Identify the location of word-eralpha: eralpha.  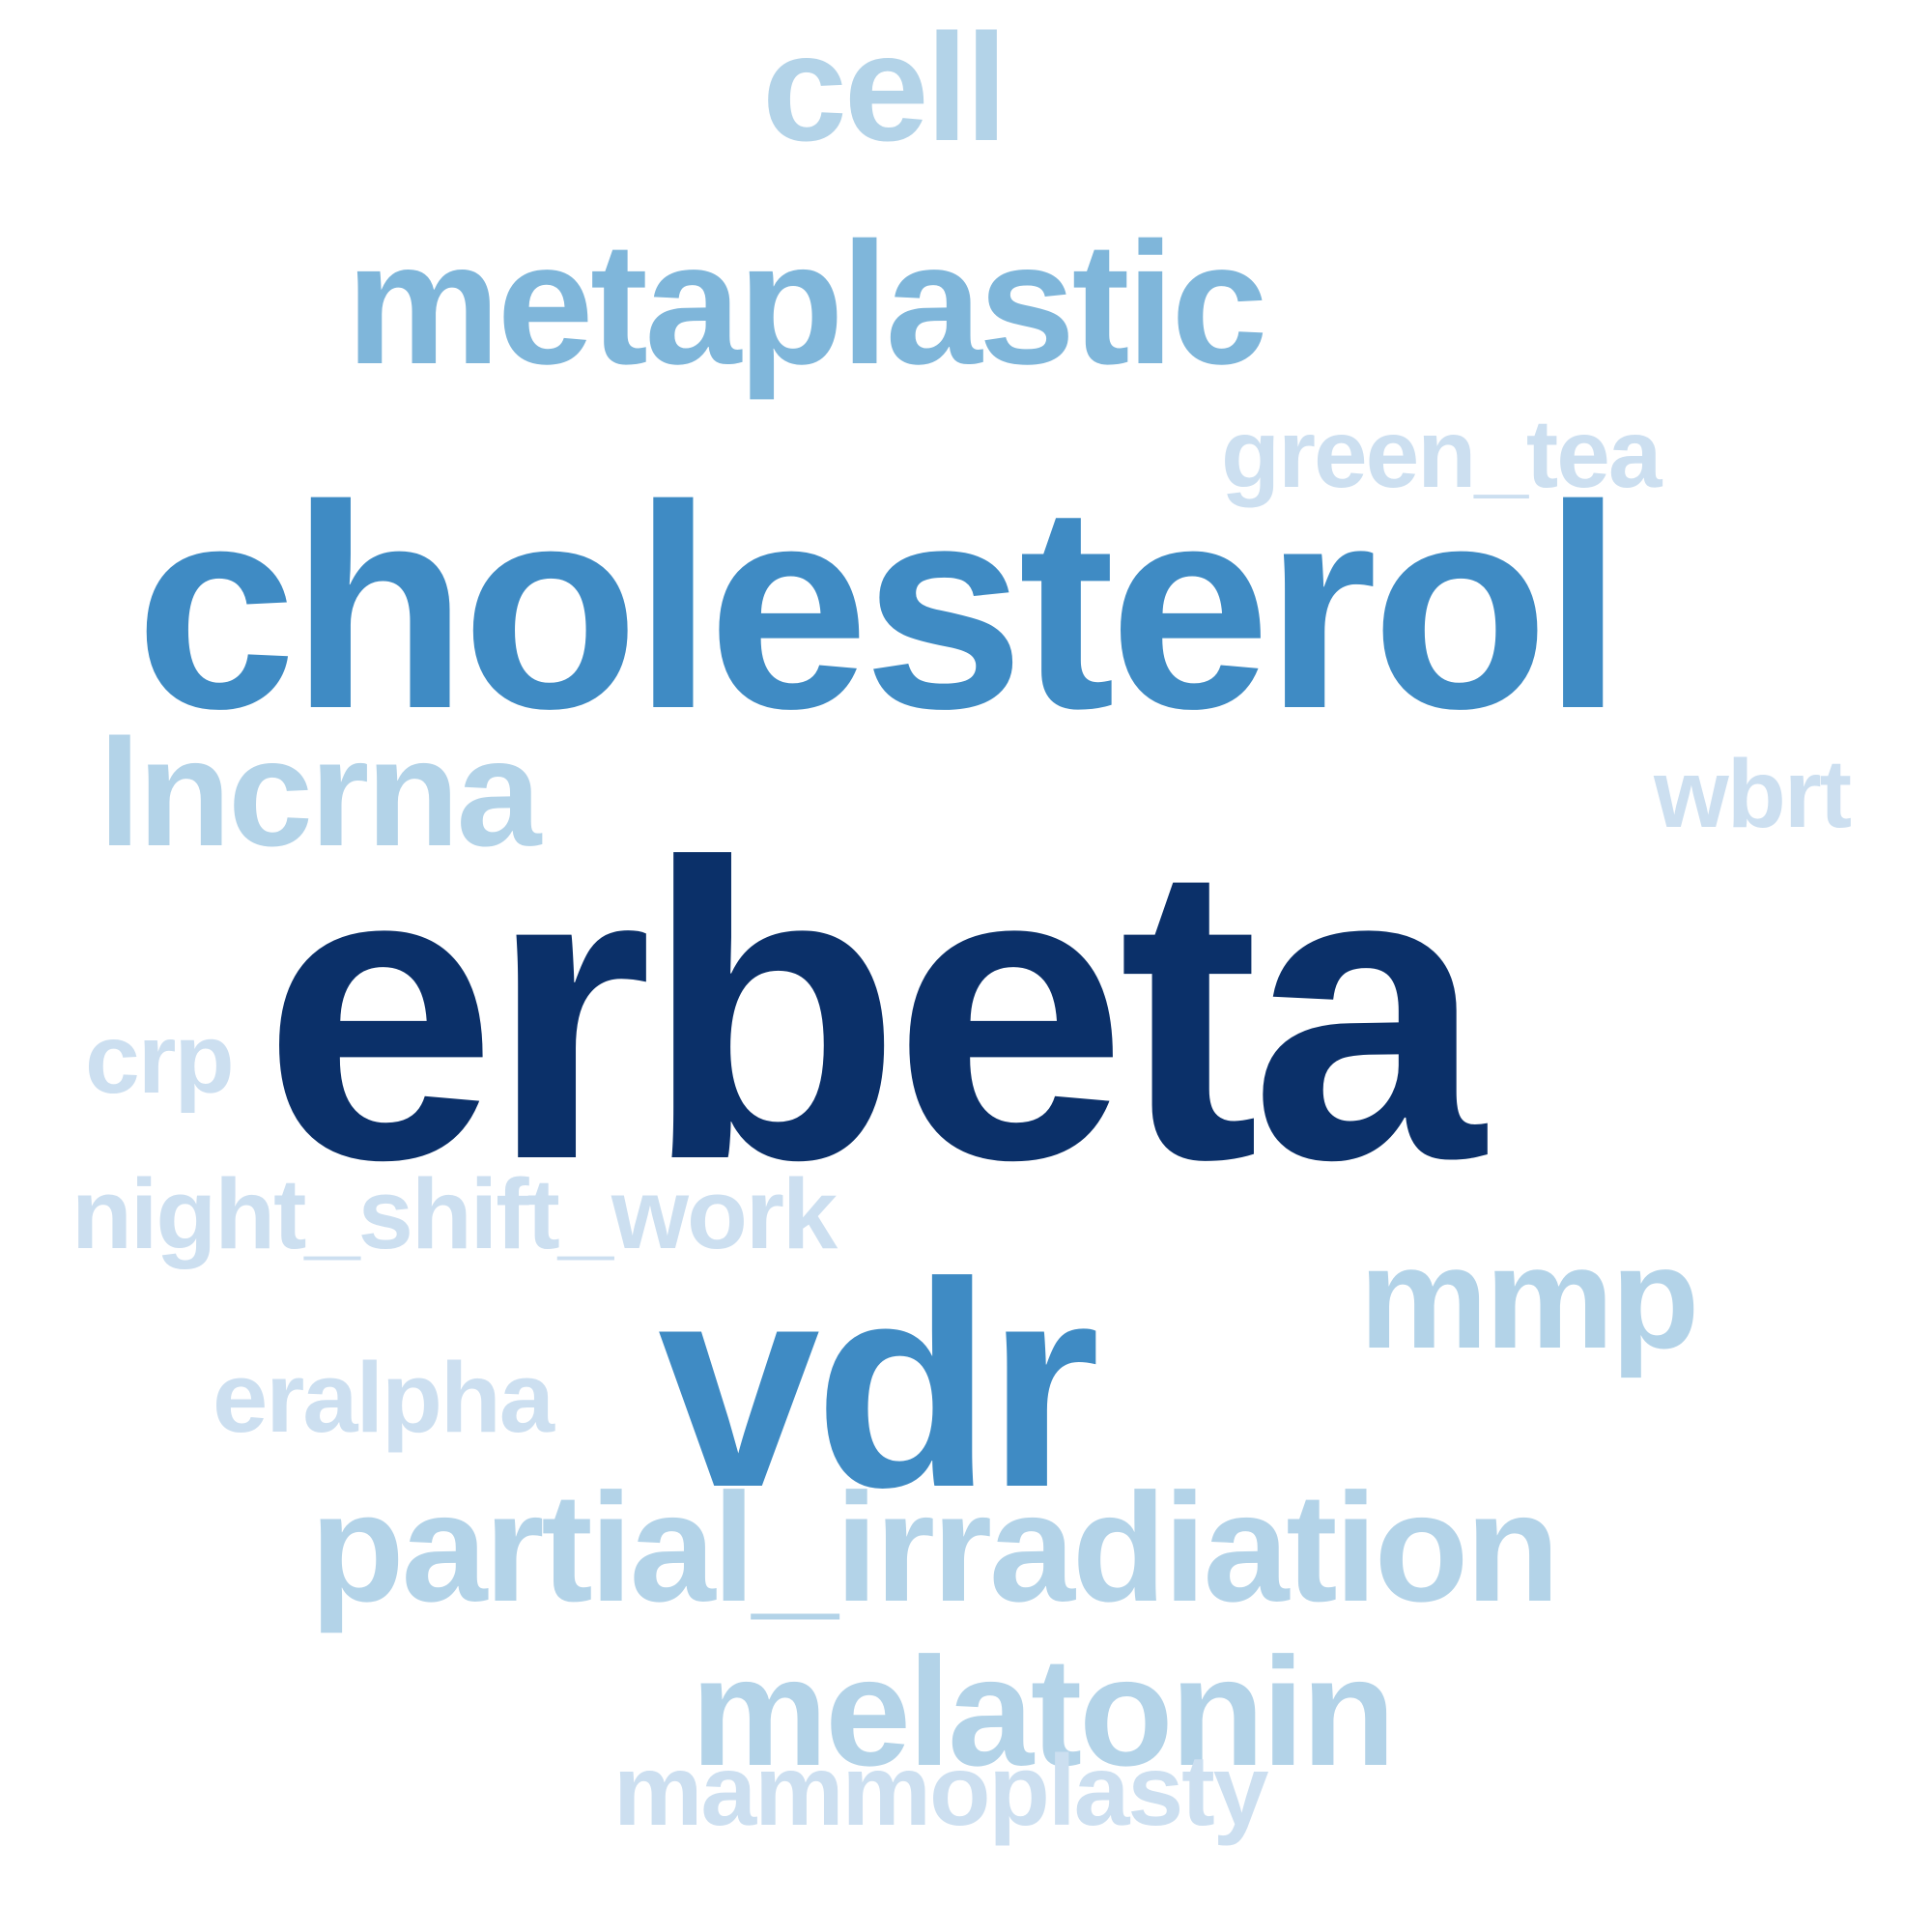
(383, 1397).